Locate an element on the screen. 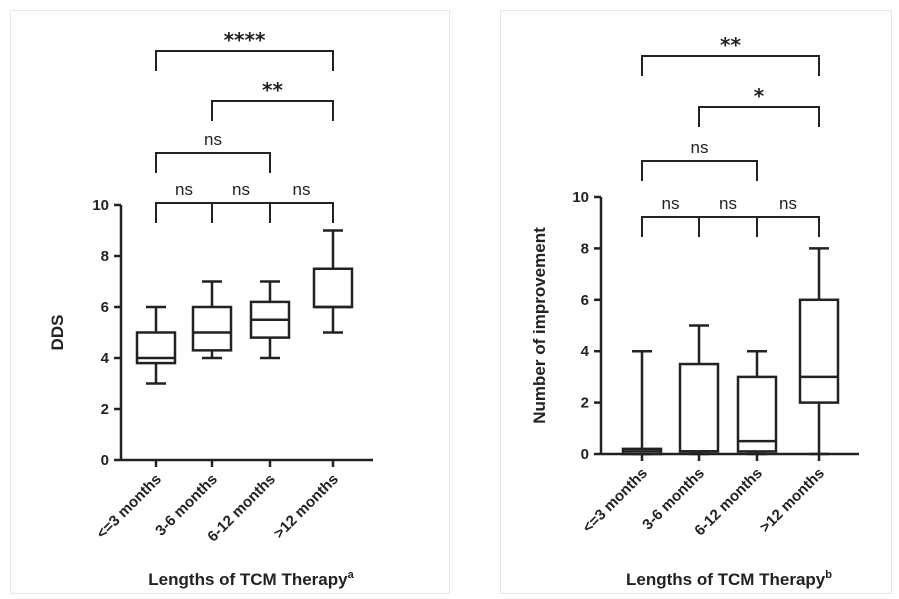 The width and height of the screenshot is (899, 599). x-axis-label-superscript: a is located at coordinates (351, 575).